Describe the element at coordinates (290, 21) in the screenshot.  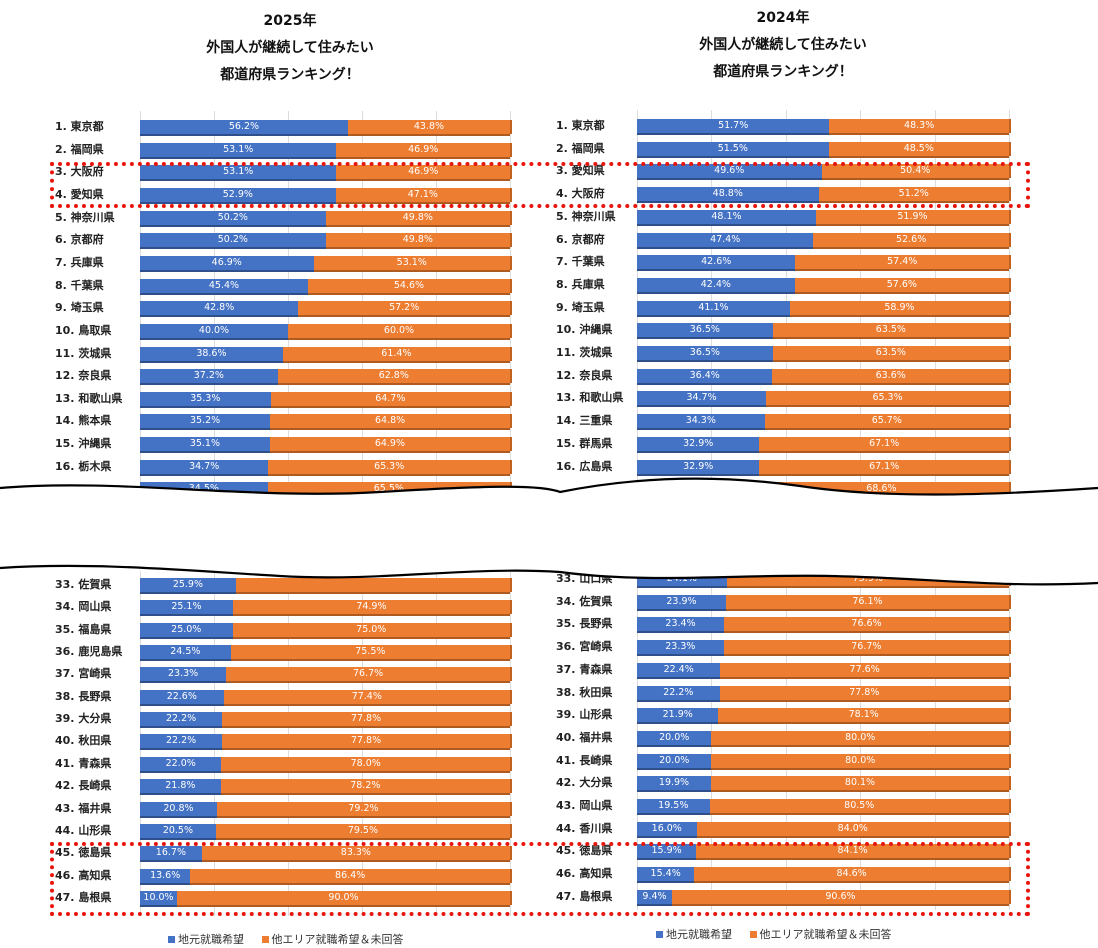
I see `title-year: 2025年` at that location.